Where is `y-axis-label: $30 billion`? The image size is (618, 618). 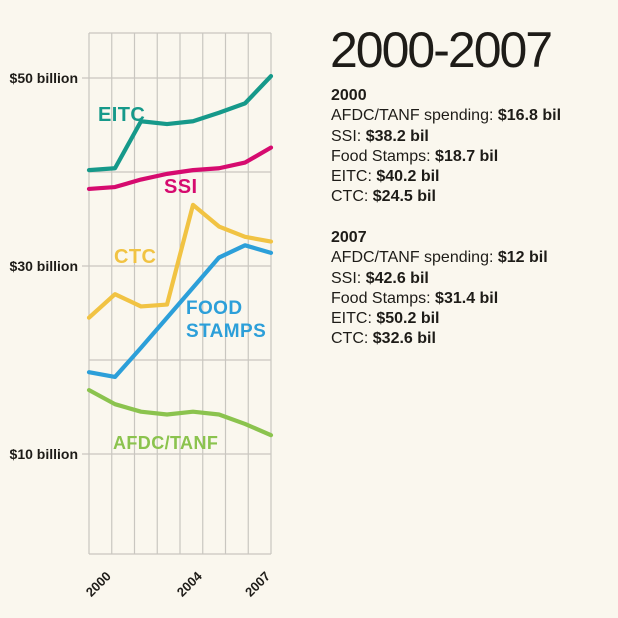 y-axis-label: $30 billion is located at coordinates (44, 266).